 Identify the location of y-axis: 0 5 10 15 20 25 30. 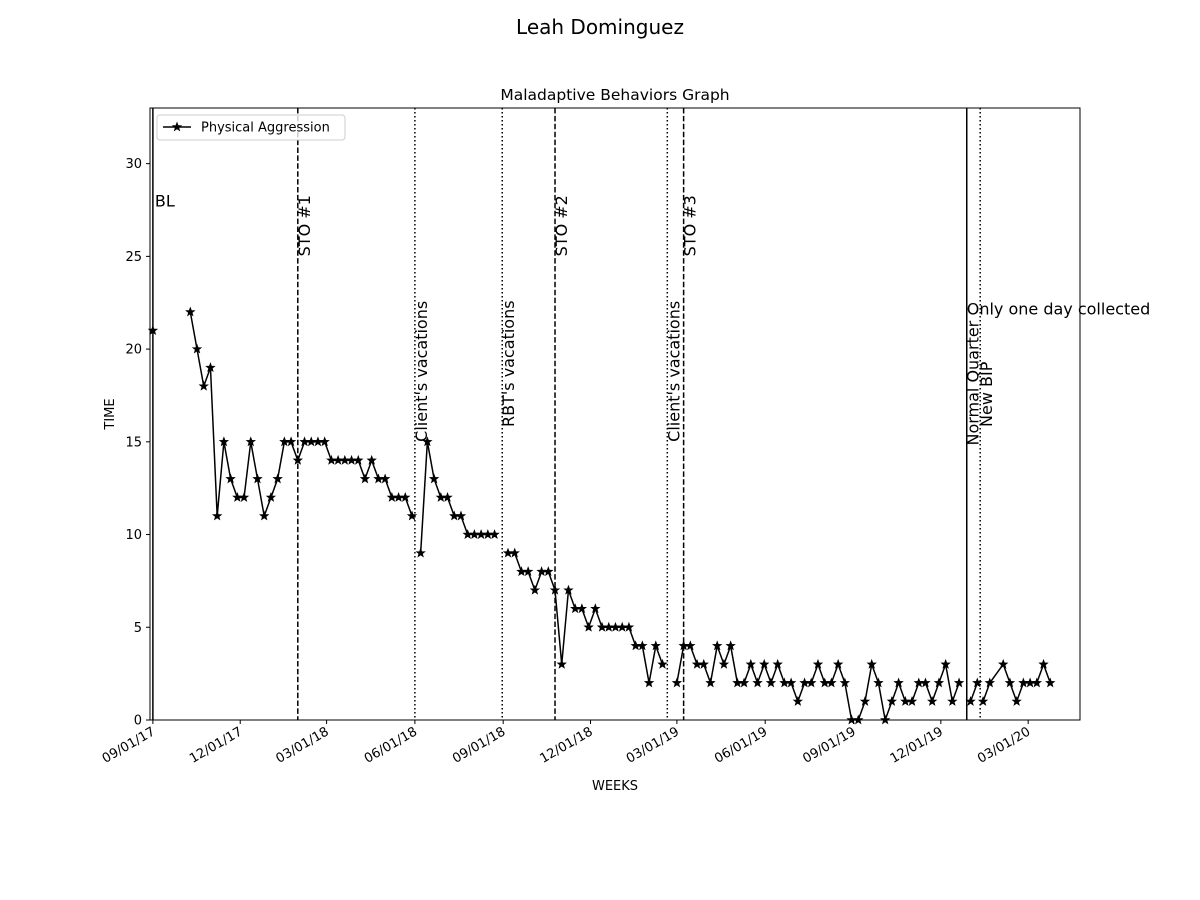
(137, 443).